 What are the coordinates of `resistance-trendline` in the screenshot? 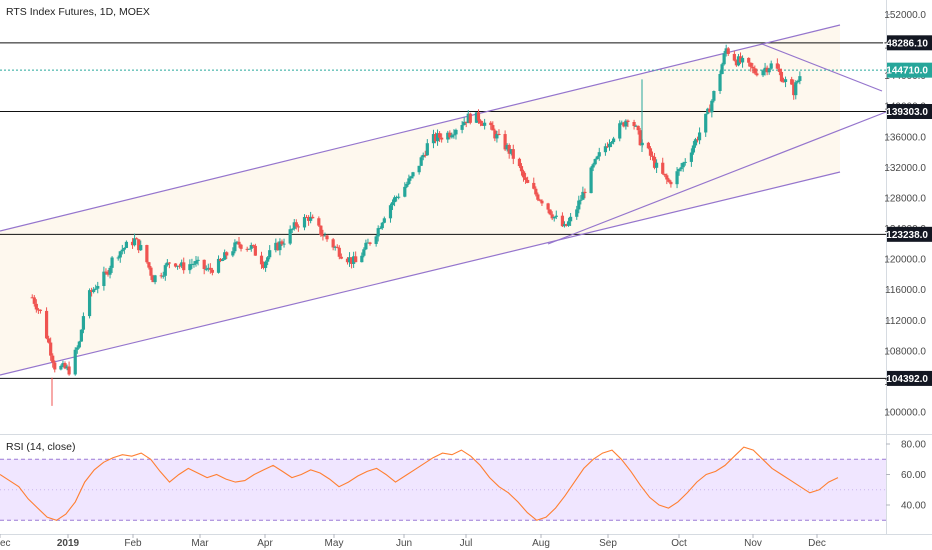 It's located at (822, 67).